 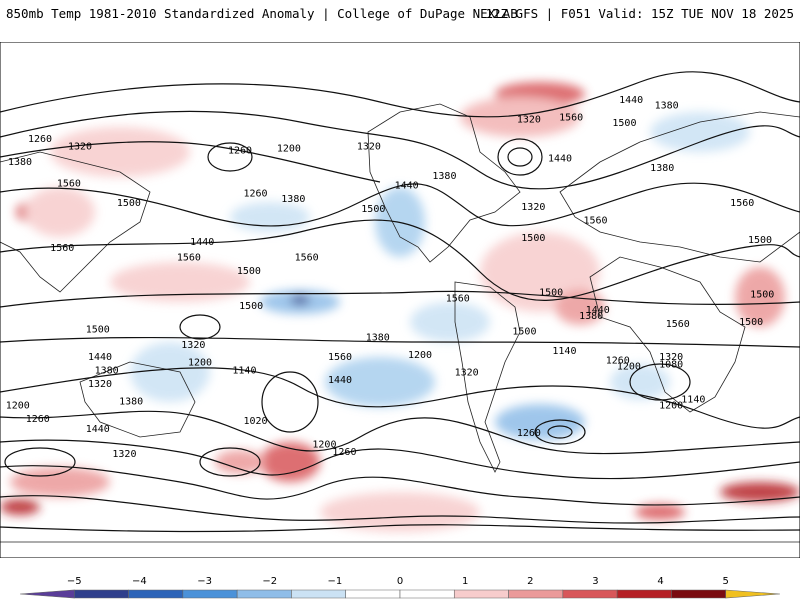 What do you see at coordinates (530, 581) in the screenshot?
I see `colorbar-tick-label: 2` at bounding box center [530, 581].